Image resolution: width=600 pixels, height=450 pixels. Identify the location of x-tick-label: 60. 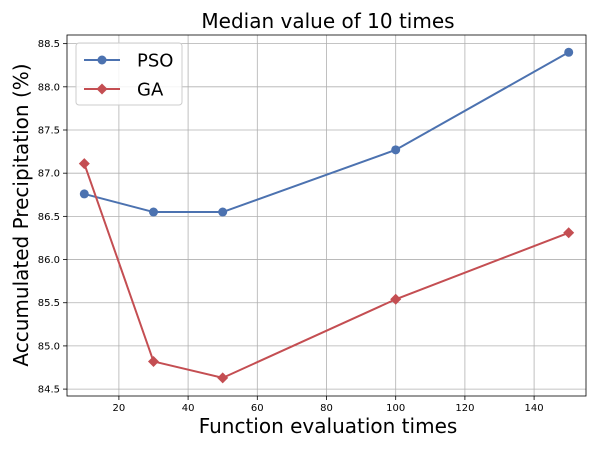
(257, 408).